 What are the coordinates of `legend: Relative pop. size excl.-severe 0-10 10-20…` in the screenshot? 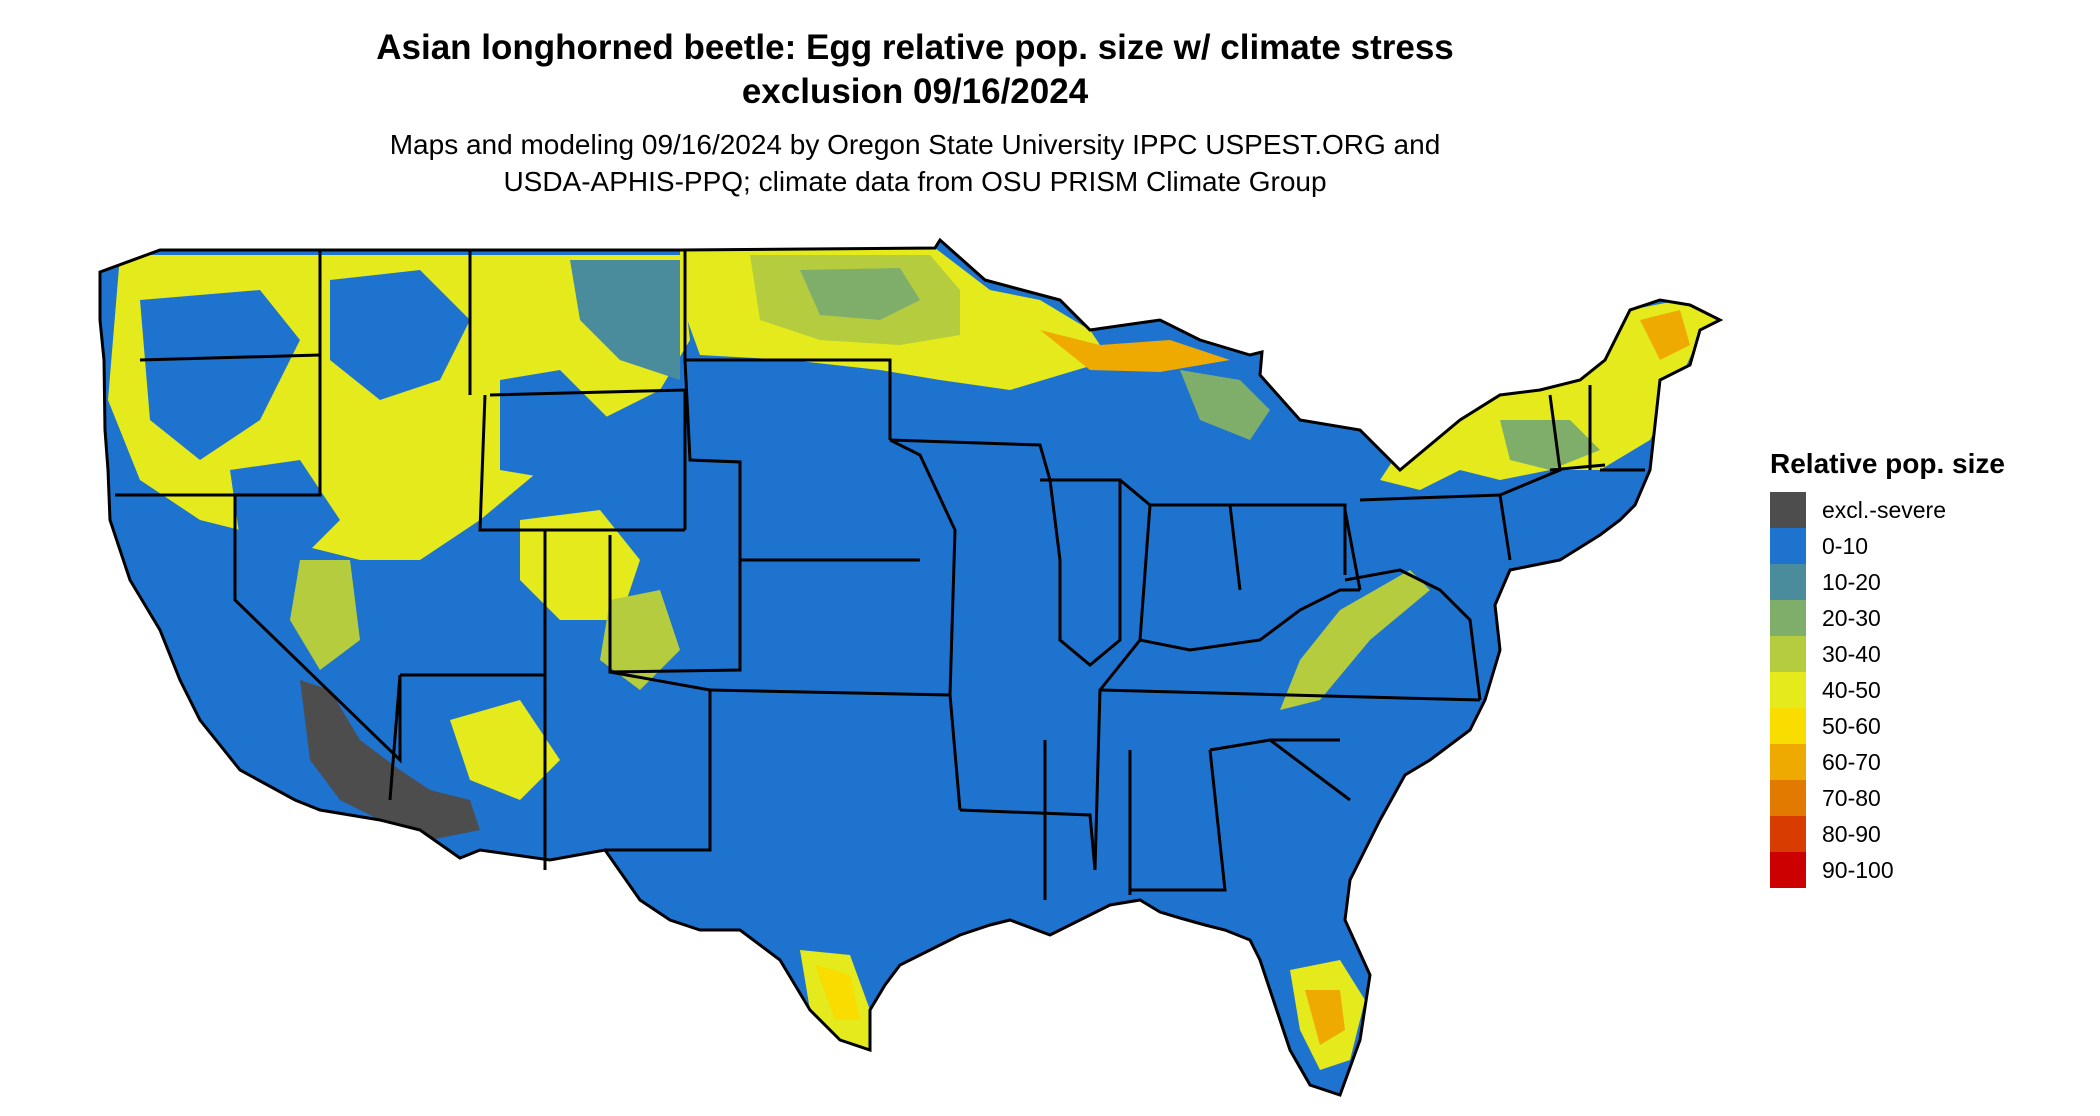 It's located at (1887, 668).